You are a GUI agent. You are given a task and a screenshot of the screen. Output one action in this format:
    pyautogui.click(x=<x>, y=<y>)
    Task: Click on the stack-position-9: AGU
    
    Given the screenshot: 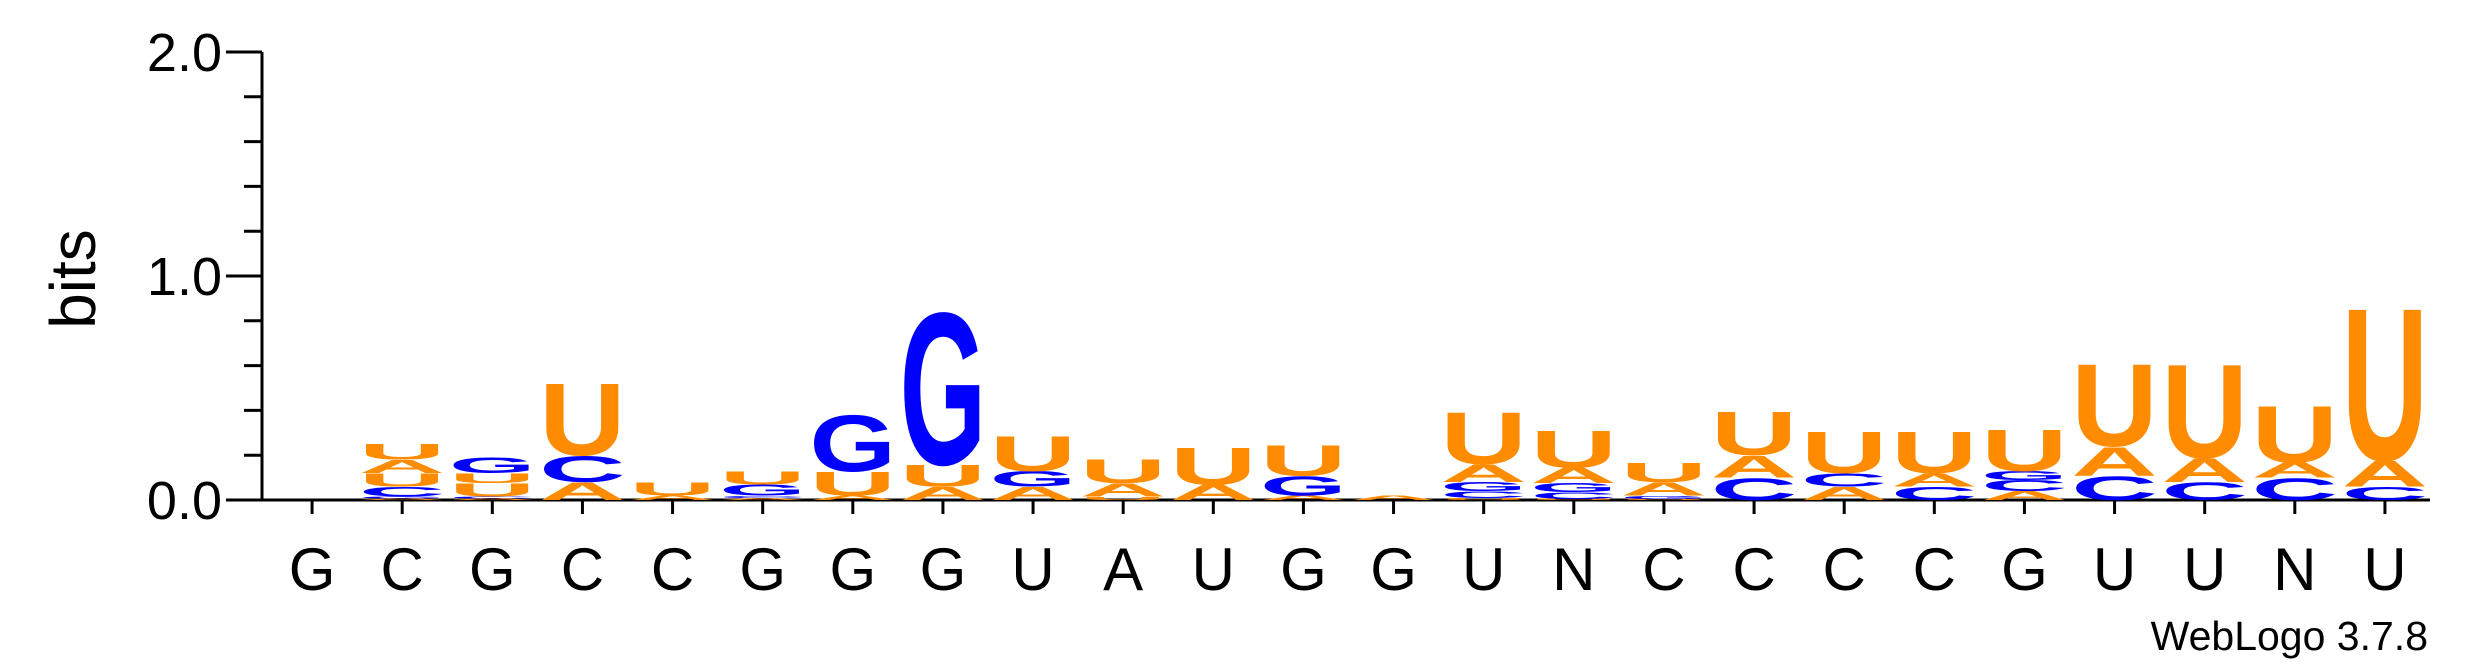 What is the action you would take?
    pyautogui.click(x=1033, y=465)
    